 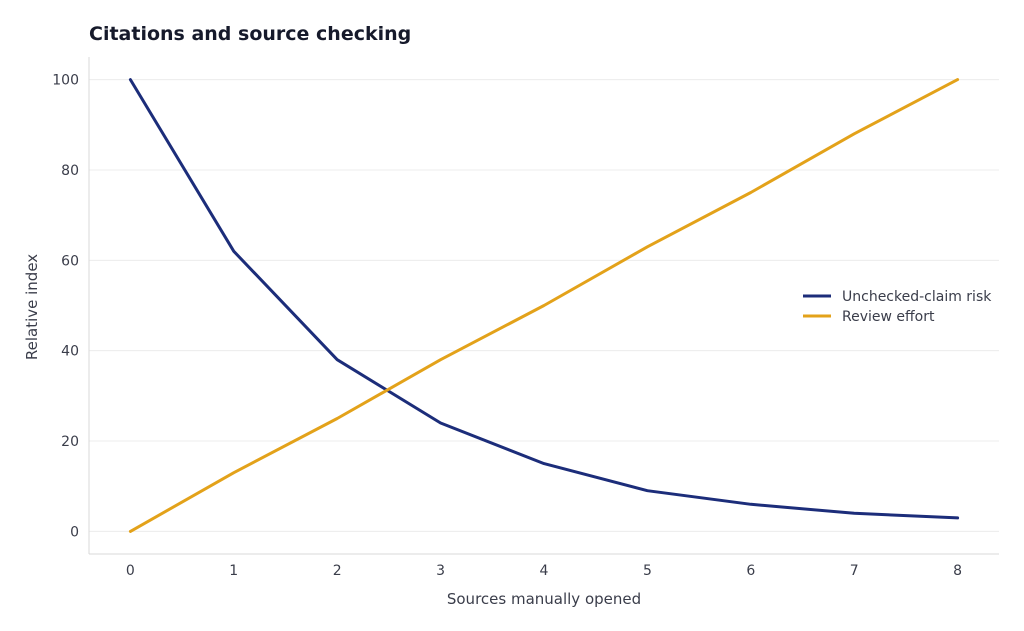 I want to click on x-tick-label: 4, so click(x=544, y=571).